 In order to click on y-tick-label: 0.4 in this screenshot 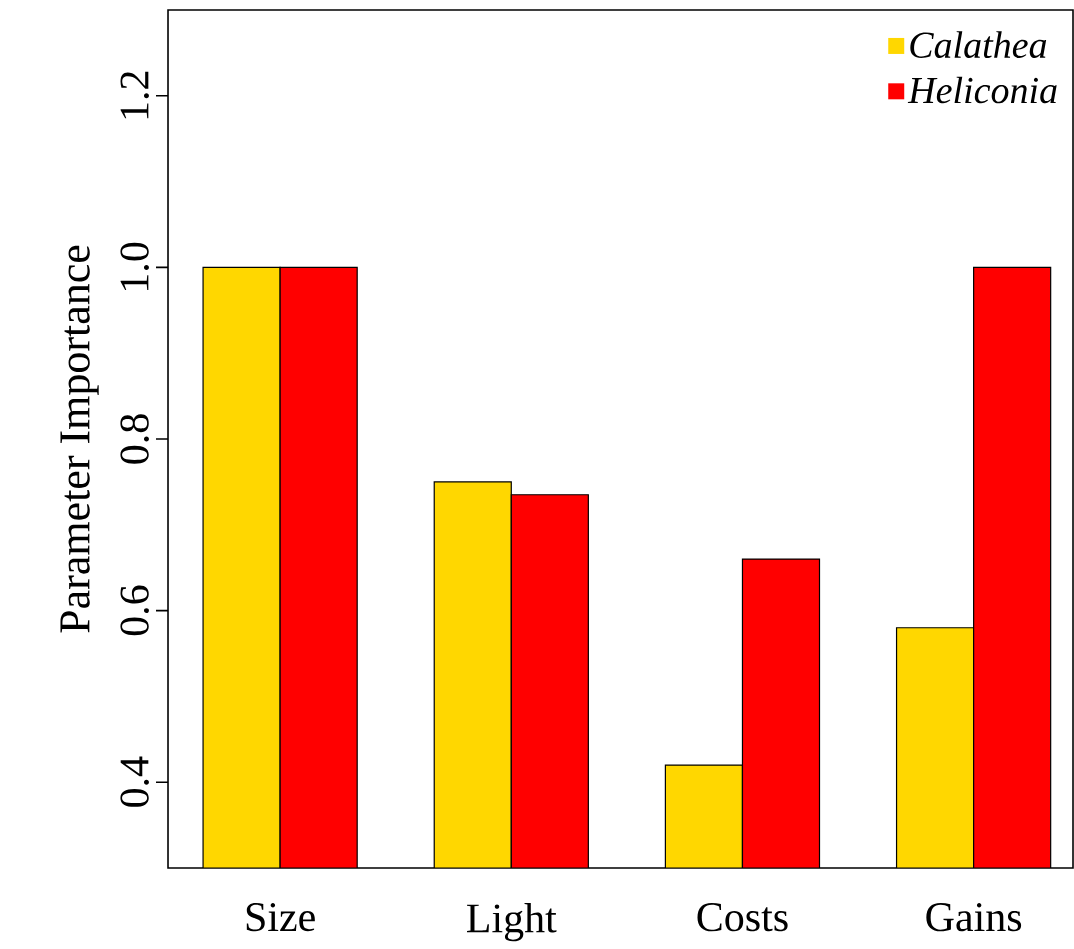, I will do `click(134, 781)`.